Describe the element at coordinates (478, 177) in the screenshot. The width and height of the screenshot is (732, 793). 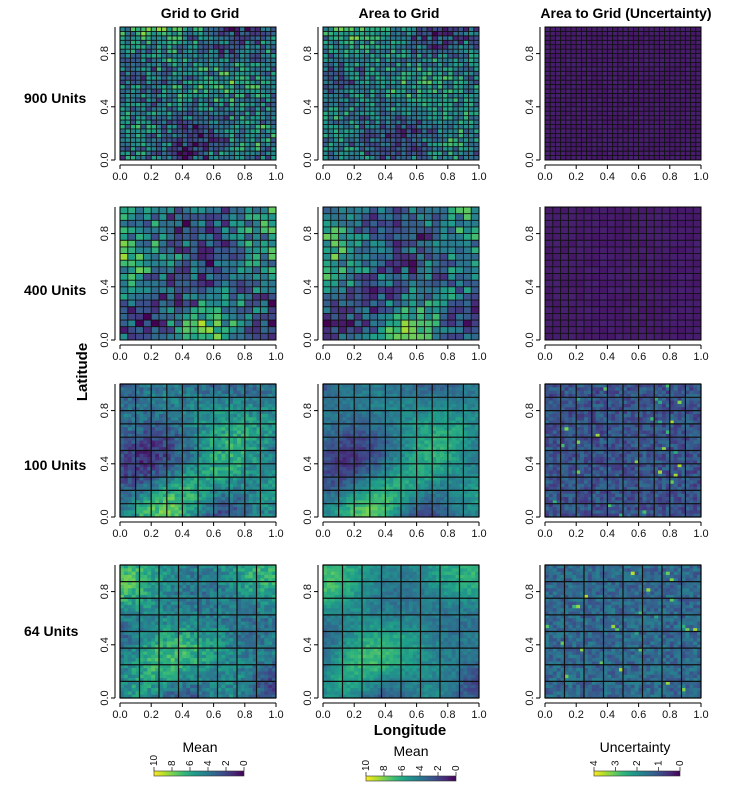
I see `x-tick-label: 1.0` at that location.